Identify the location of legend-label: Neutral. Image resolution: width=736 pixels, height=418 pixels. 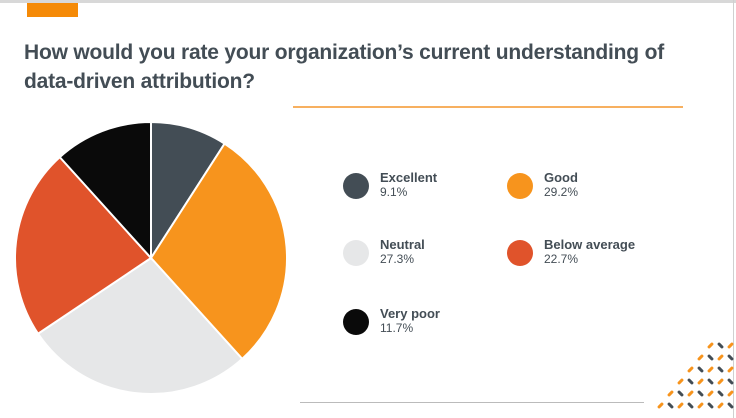
(402, 244).